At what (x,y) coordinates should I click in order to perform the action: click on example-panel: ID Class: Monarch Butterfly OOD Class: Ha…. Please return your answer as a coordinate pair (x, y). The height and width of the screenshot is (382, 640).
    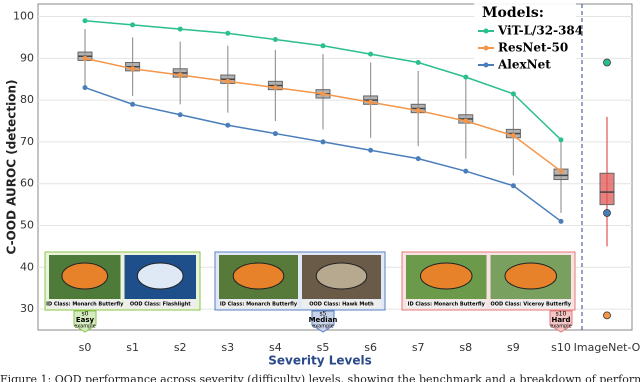
    Looking at the image, I should click on (300, 281).